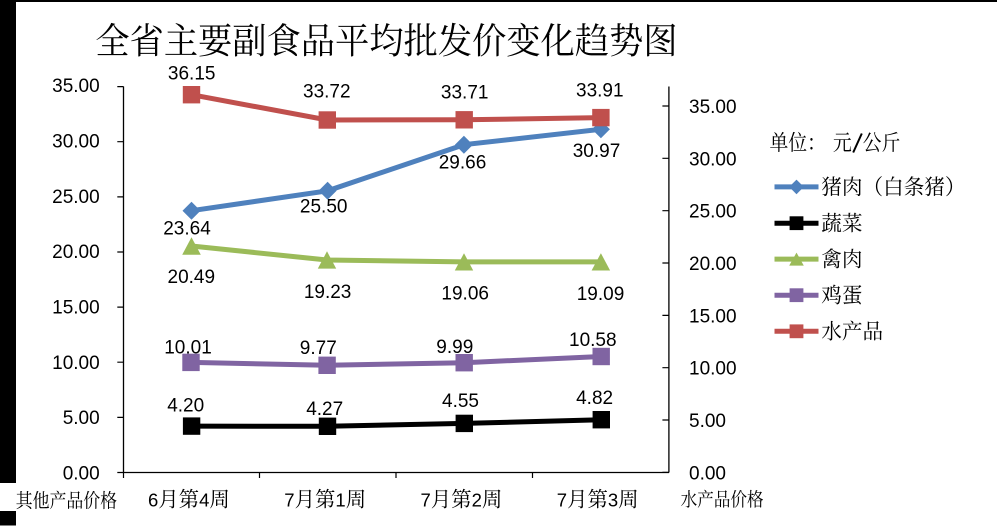 The height and width of the screenshot is (530, 997). Describe the element at coordinates (463, 163) in the screenshot. I see `svg-text: 29.66` at that location.